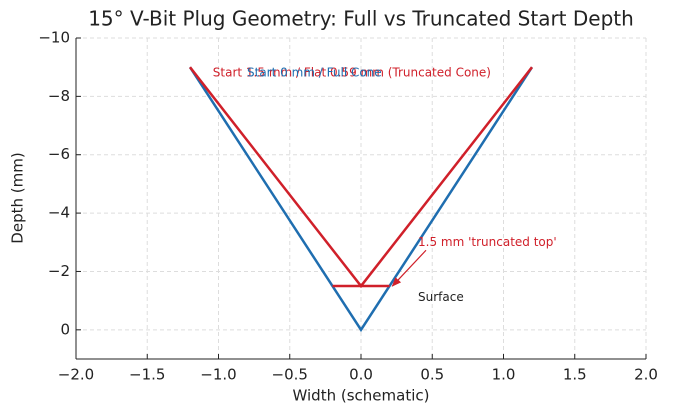 This screenshot has height=416, width=690. What do you see at coordinates (646, 375) in the screenshot?
I see `x-tick-label: 2.0` at bounding box center [646, 375].